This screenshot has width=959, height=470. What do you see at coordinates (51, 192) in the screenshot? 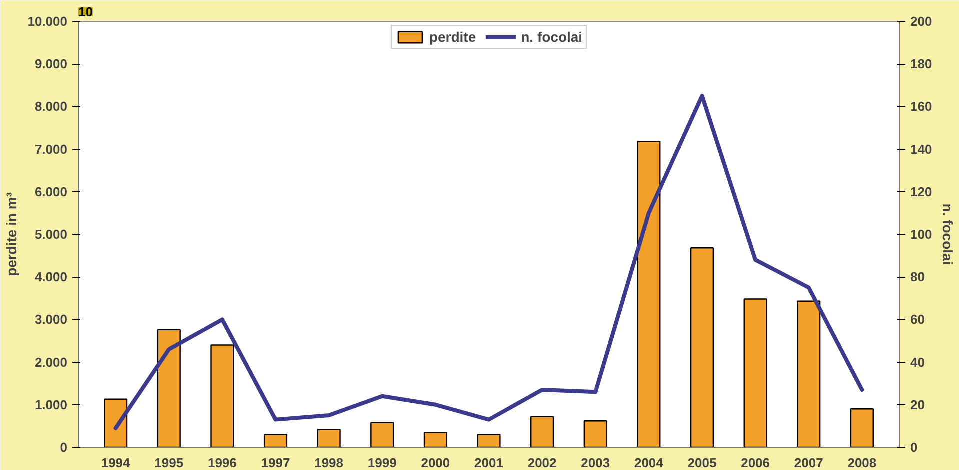
I see `y-tick-label: 6.000` at bounding box center [51, 192].